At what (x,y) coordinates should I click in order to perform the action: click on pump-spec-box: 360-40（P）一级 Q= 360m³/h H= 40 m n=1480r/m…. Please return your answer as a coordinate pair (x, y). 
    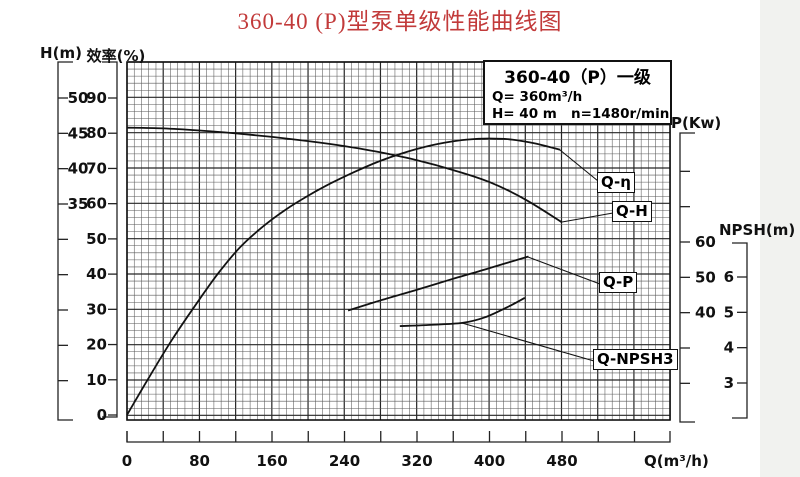
    Looking at the image, I should click on (577, 92).